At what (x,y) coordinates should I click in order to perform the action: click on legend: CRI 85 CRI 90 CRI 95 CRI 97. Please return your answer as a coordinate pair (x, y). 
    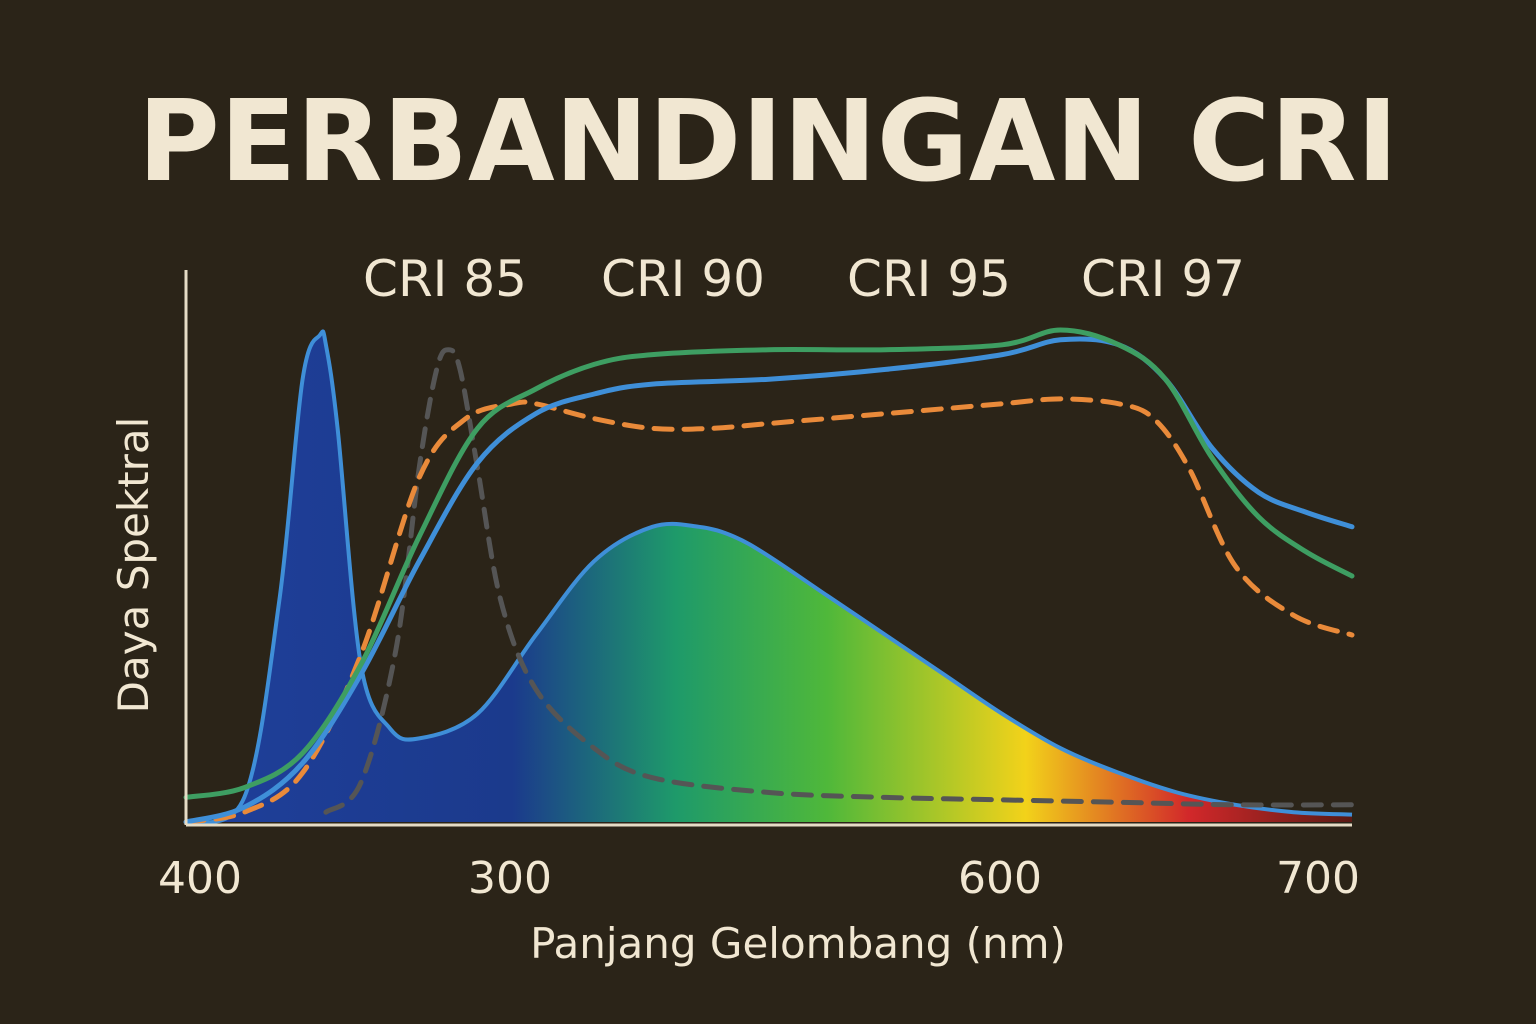
    Looking at the image, I should click on (804, 279).